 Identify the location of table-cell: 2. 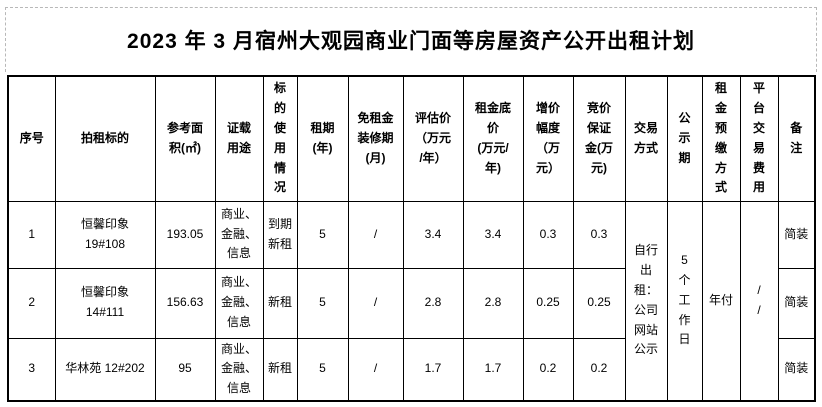
(31, 303).